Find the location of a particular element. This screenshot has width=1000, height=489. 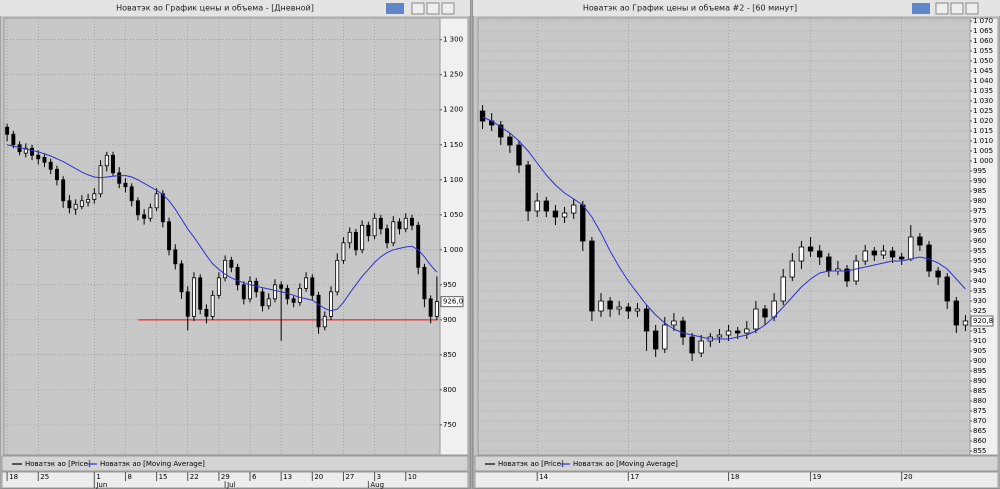

month-label: Aug is located at coordinates (377, 485).